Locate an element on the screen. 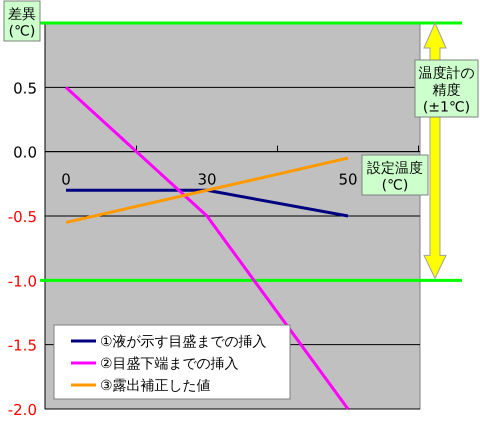 The image size is (480, 425). x-tick-label: 30 is located at coordinates (207, 179).